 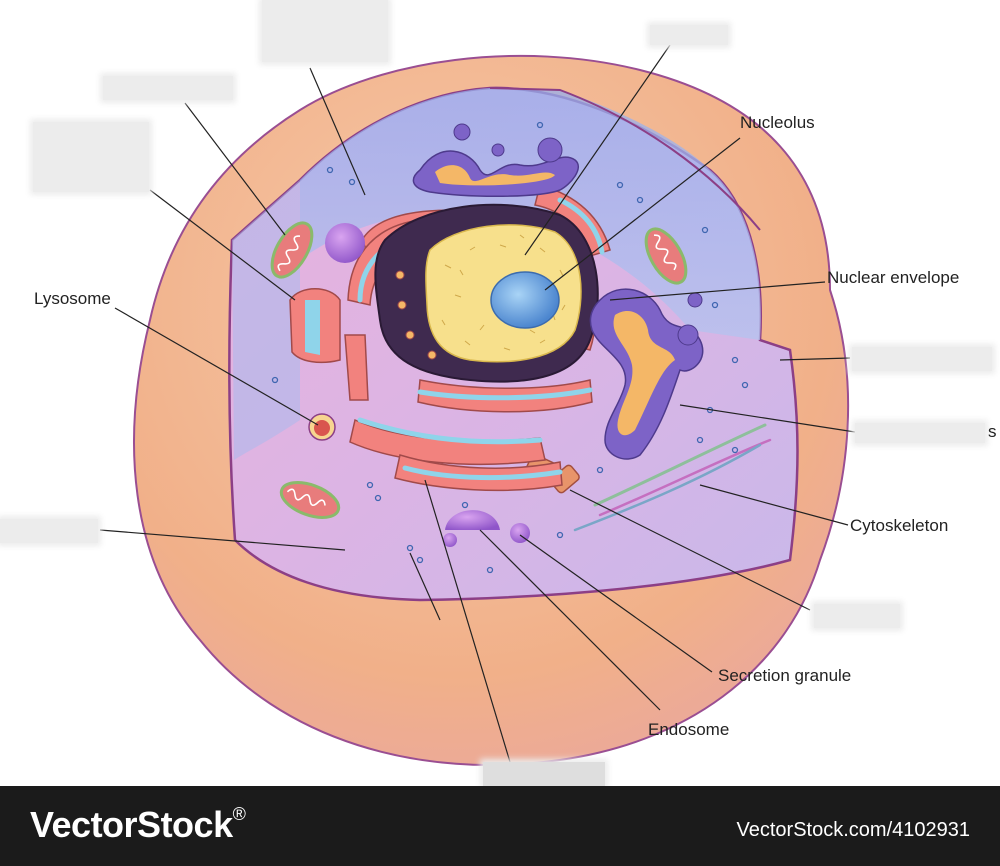 What do you see at coordinates (775, 345) in the screenshot?
I see `membrane-edge-right` at bounding box center [775, 345].